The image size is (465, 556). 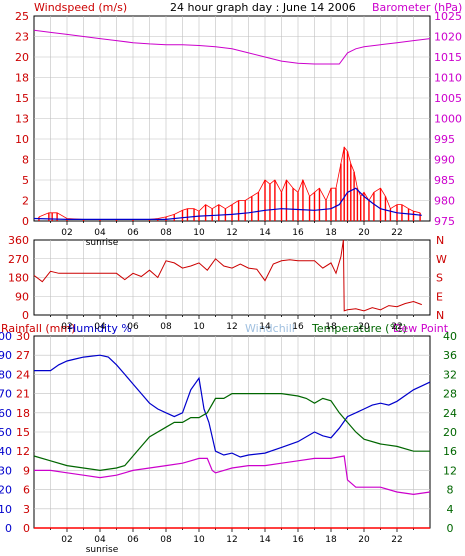 What do you see at coordinates (448, 37) in the screenshot?
I see `barometer-y-tick-label: 1020` at bounding box center [448, 37].